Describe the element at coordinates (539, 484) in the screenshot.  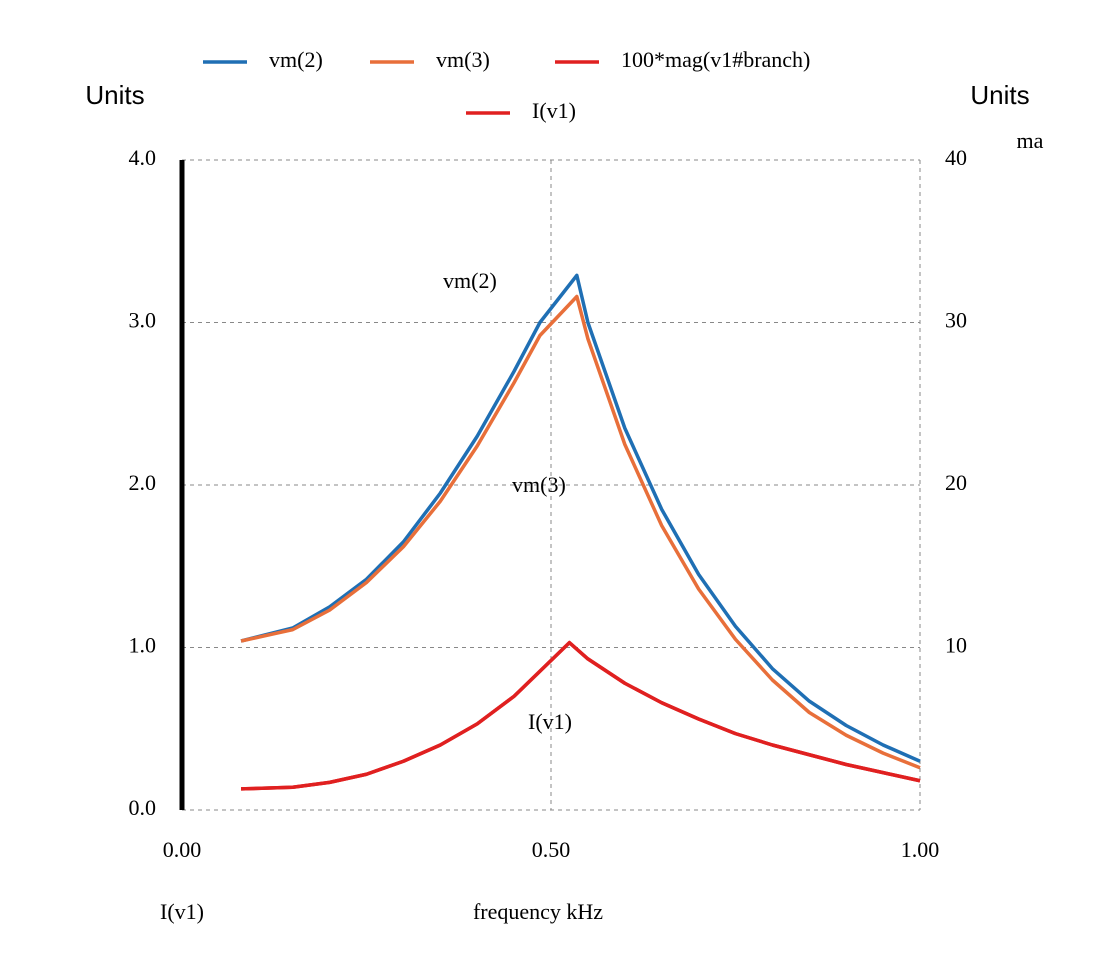
I see `annotation: vm(3)` at that location.